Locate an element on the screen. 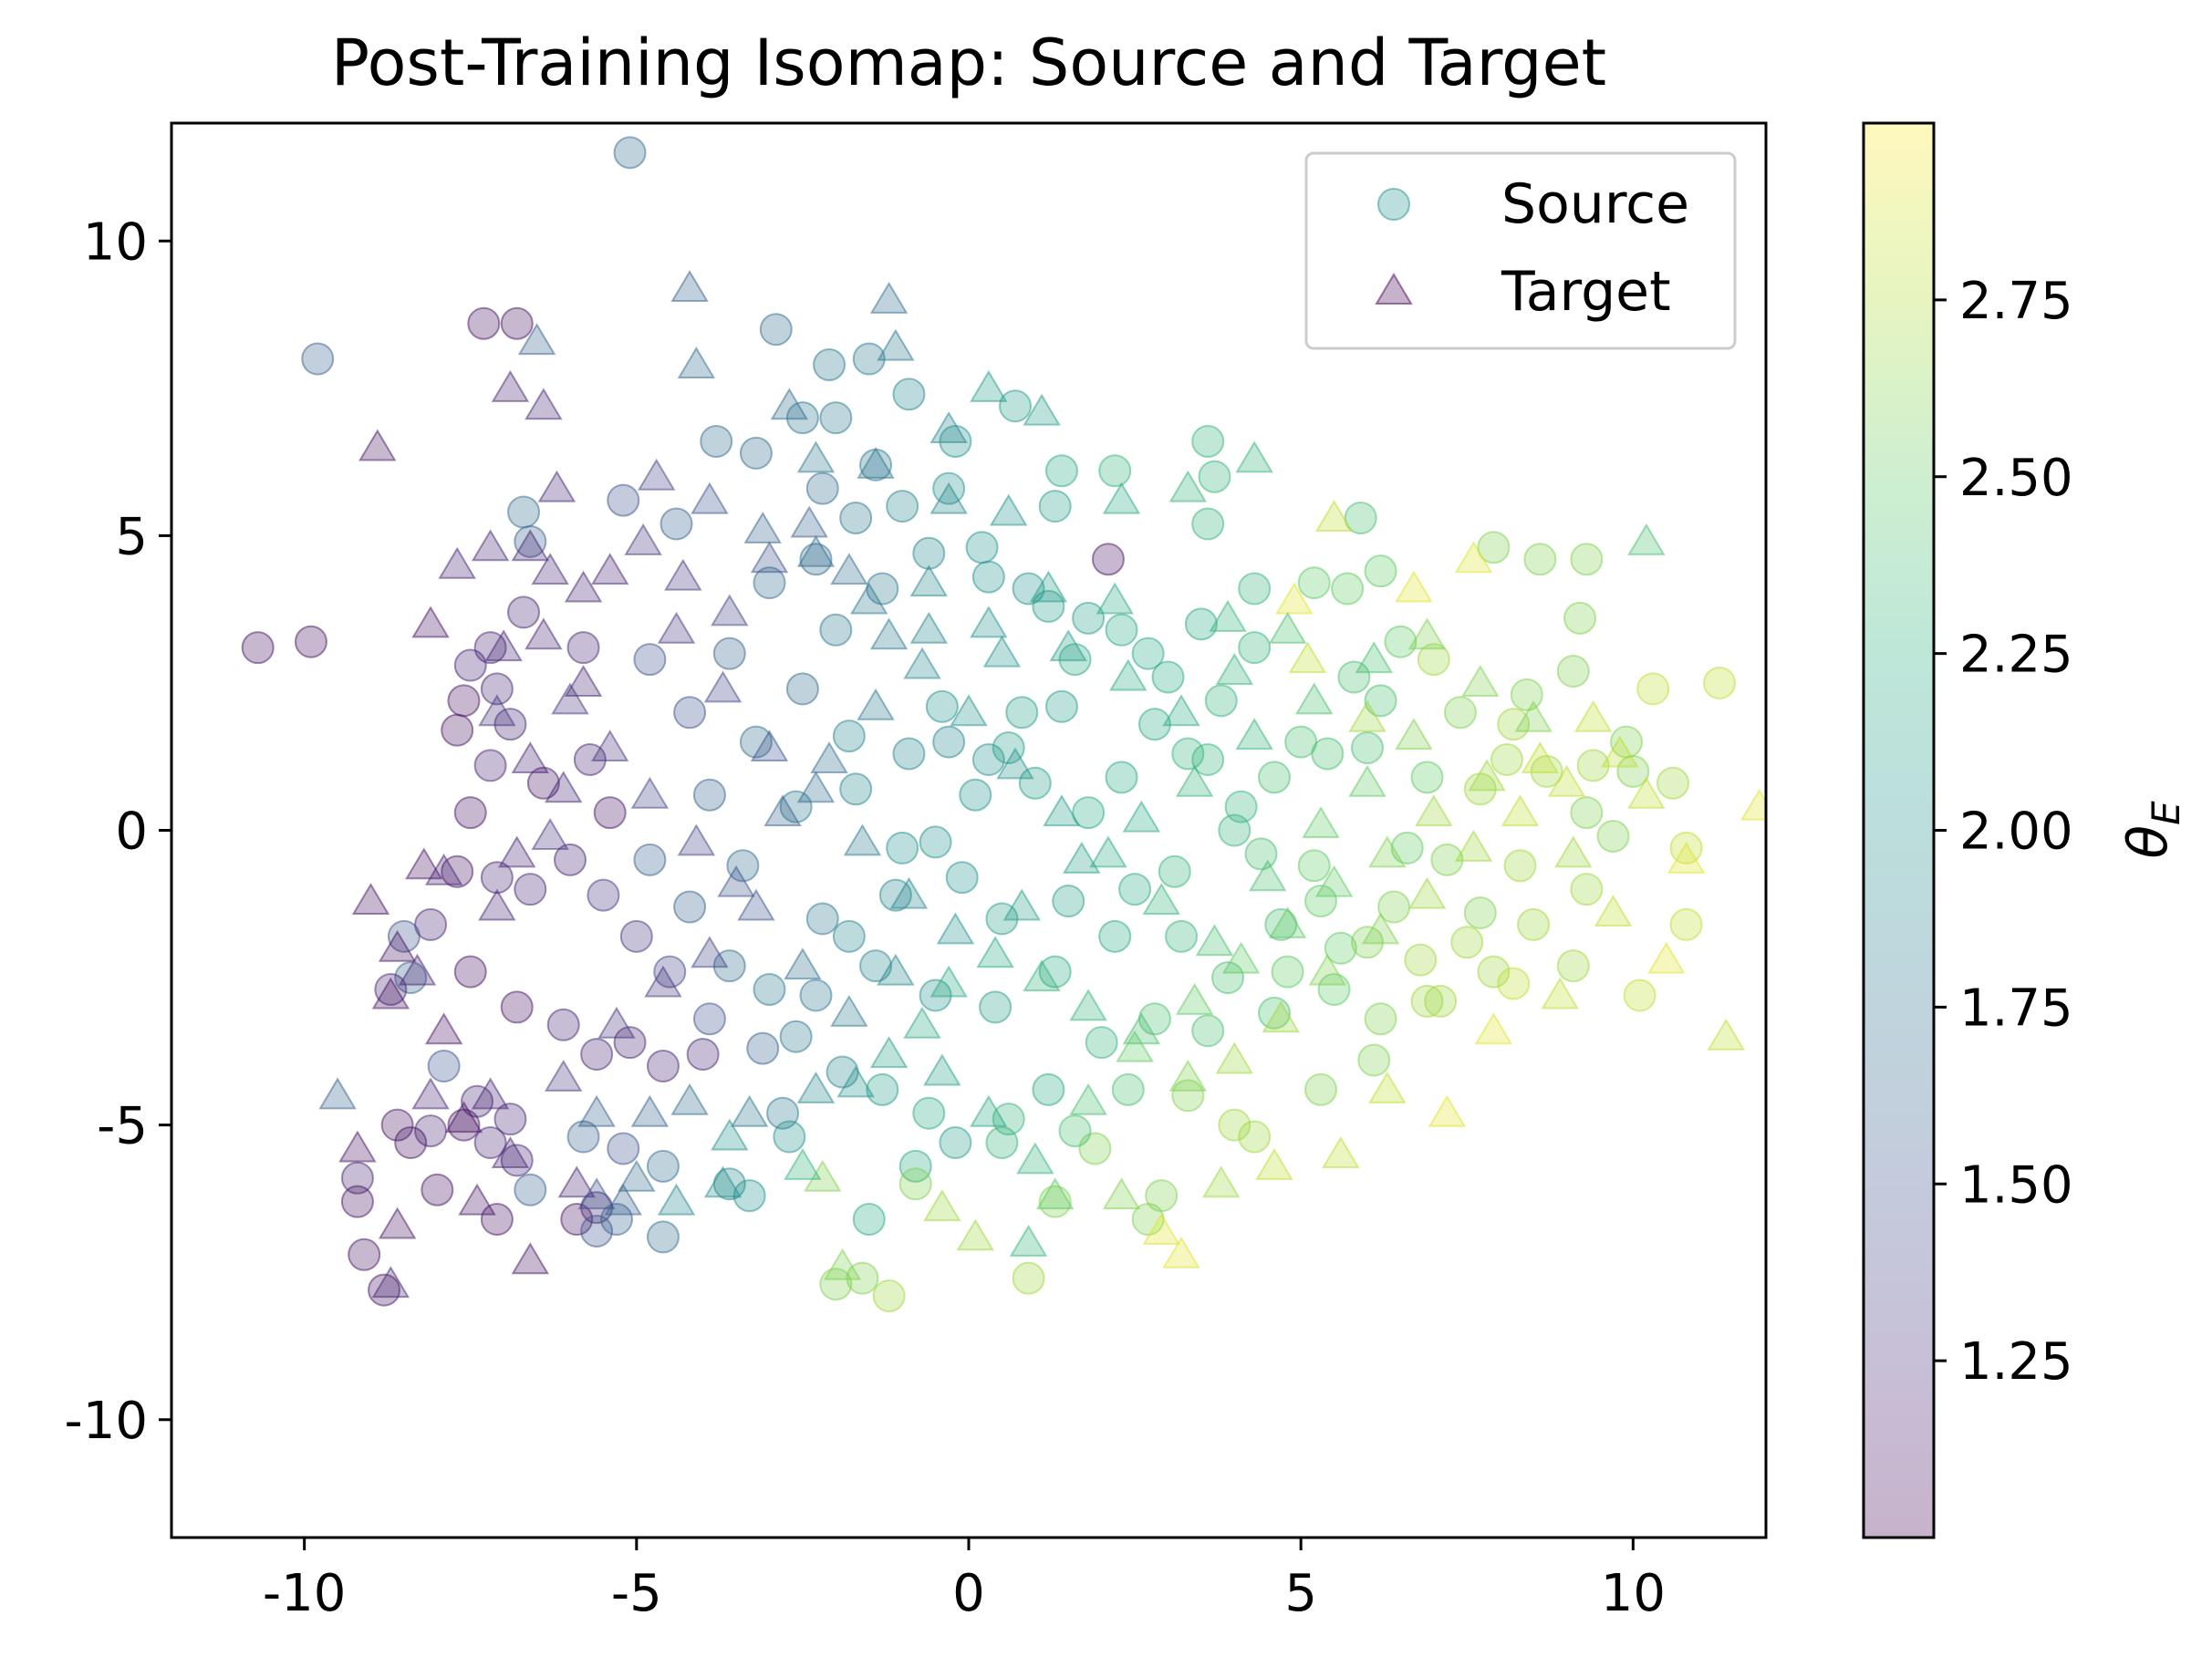 The image size is (2212, 1657). y-tick-label: -10 is located at coordinates (107, 1422).